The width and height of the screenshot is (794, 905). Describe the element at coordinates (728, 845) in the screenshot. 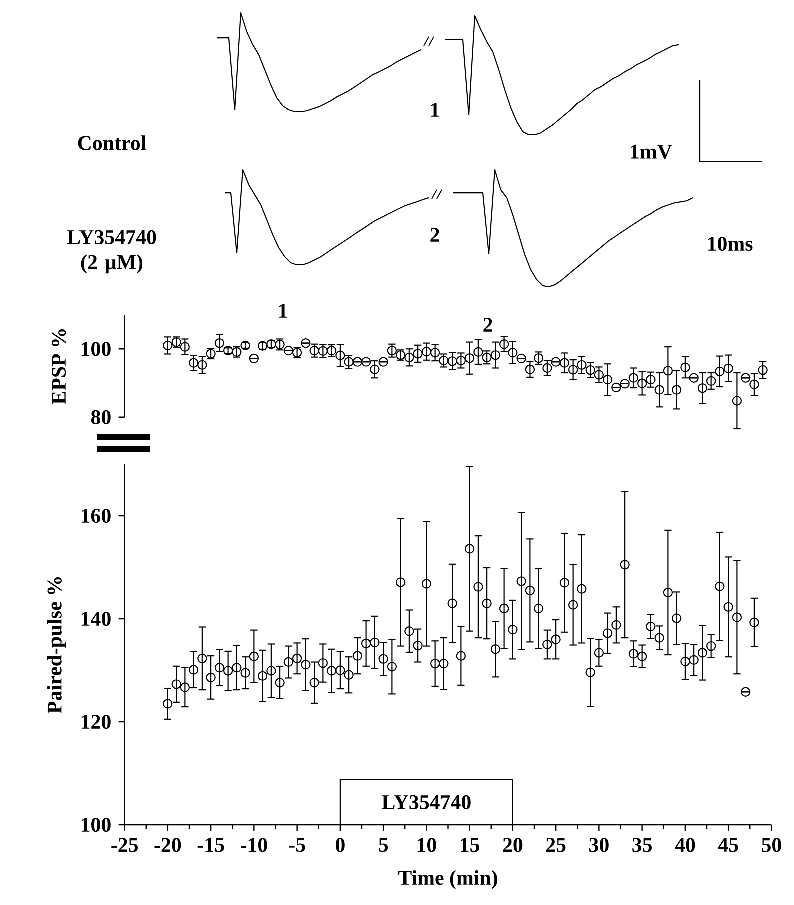

I see `x-tick-label: 45` at that location.